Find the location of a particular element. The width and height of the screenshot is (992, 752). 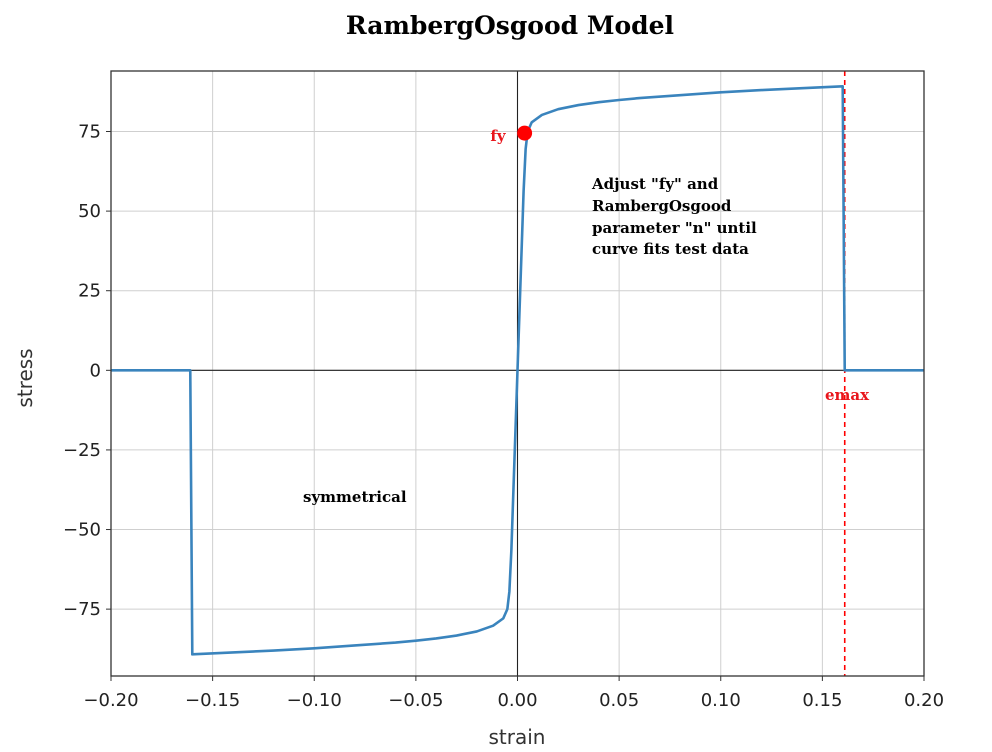

marker-group is located at coordinates (525, 133).